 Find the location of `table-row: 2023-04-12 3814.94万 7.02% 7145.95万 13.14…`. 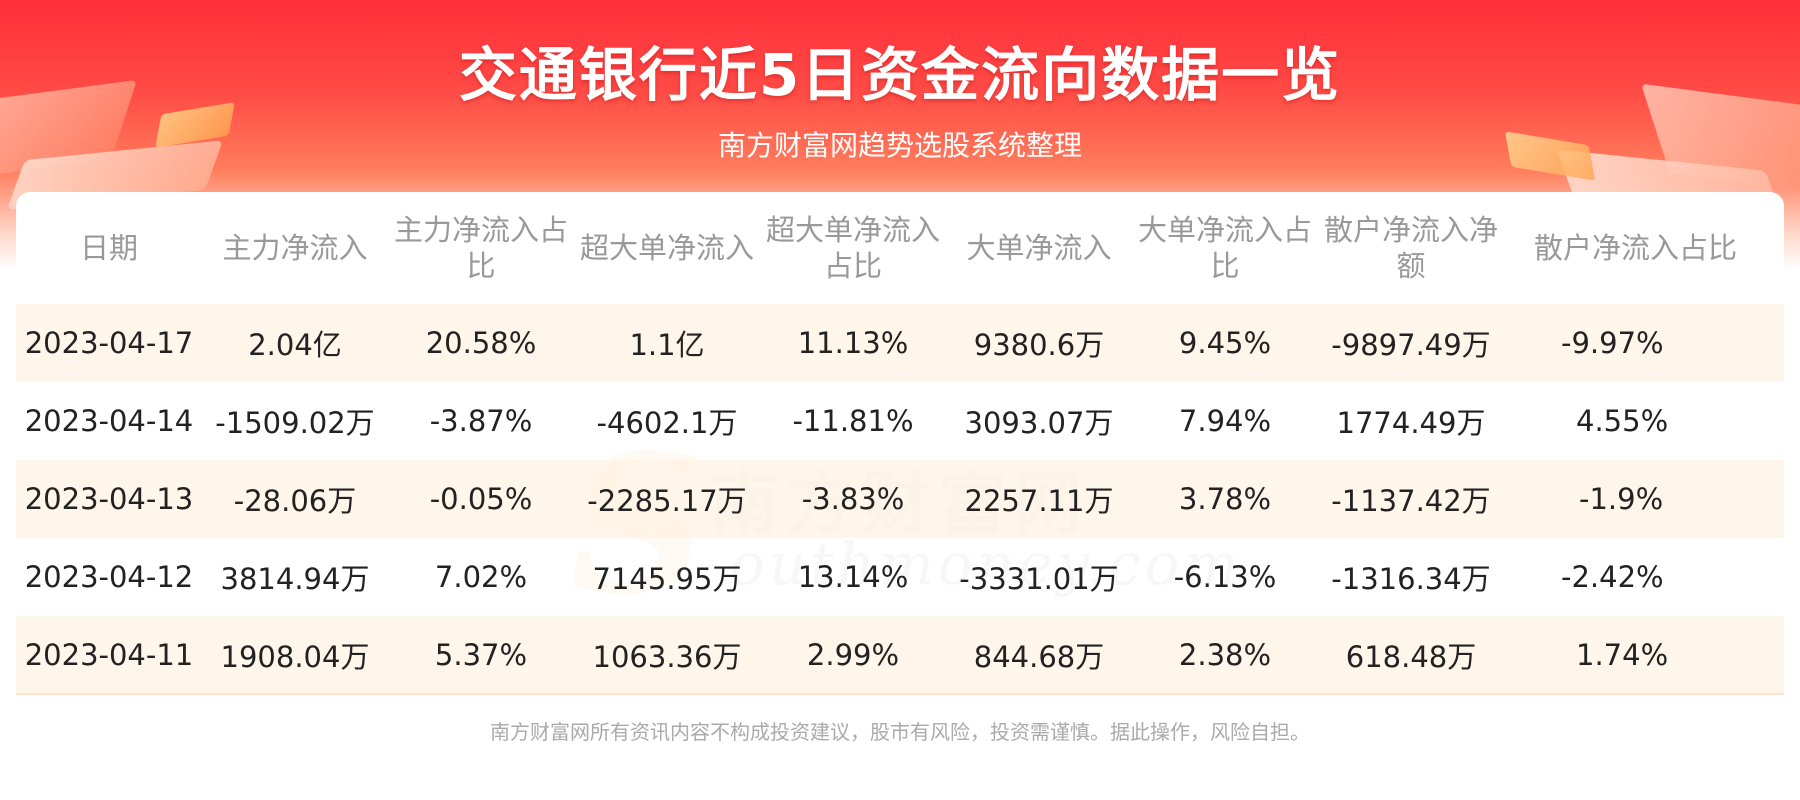

table-row: 2023-04-12 3814.94万 7.02% 7145.95万 13.14… is located at coordinates (900, 577).